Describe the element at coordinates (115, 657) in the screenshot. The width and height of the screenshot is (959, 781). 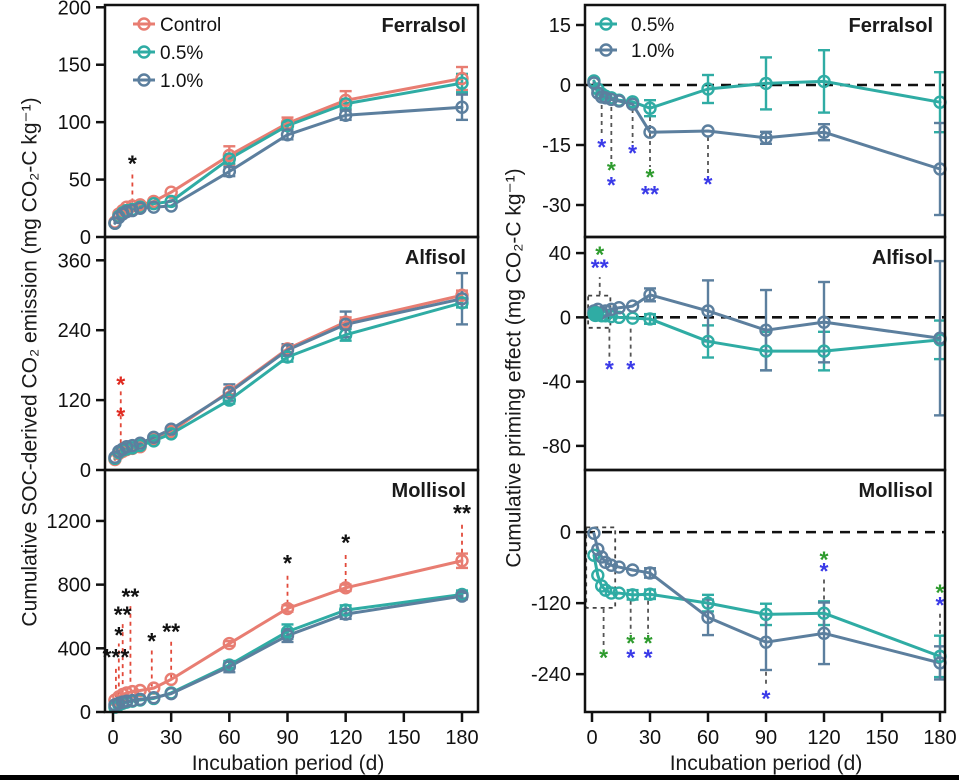
I see `significance-star: ***` at that location.